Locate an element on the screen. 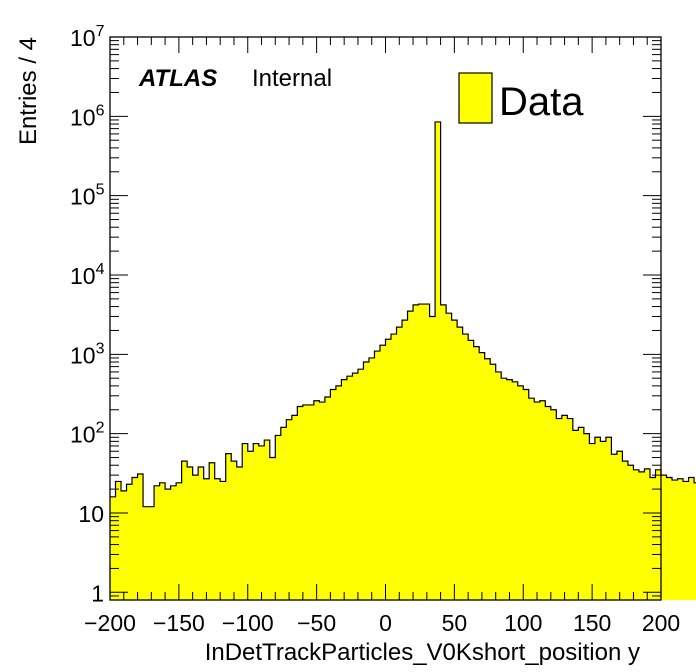 Image resolution: width=696 pixels, height=672 pixels. x-tick-label: −100 is located at coordinates (248, 623).